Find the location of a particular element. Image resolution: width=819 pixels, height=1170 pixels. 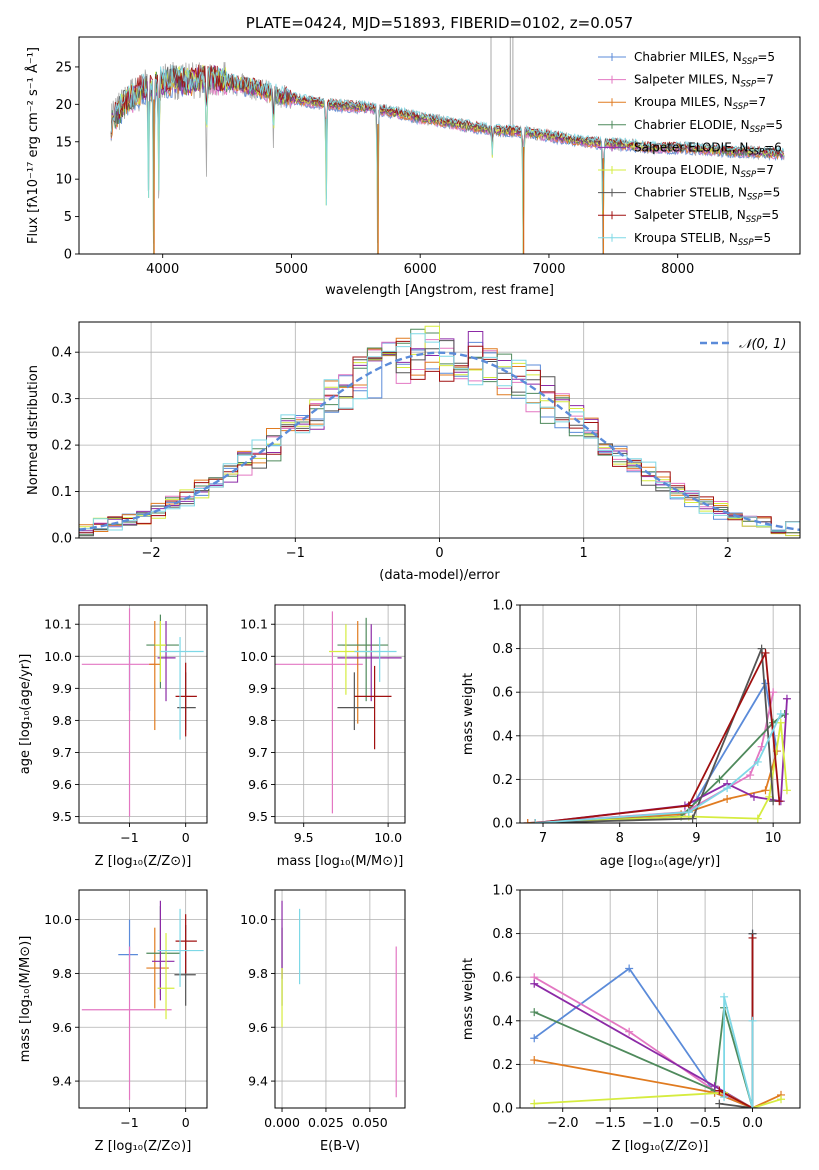

x-tick-label: 0.050 is located at coordinates (370, 1122).